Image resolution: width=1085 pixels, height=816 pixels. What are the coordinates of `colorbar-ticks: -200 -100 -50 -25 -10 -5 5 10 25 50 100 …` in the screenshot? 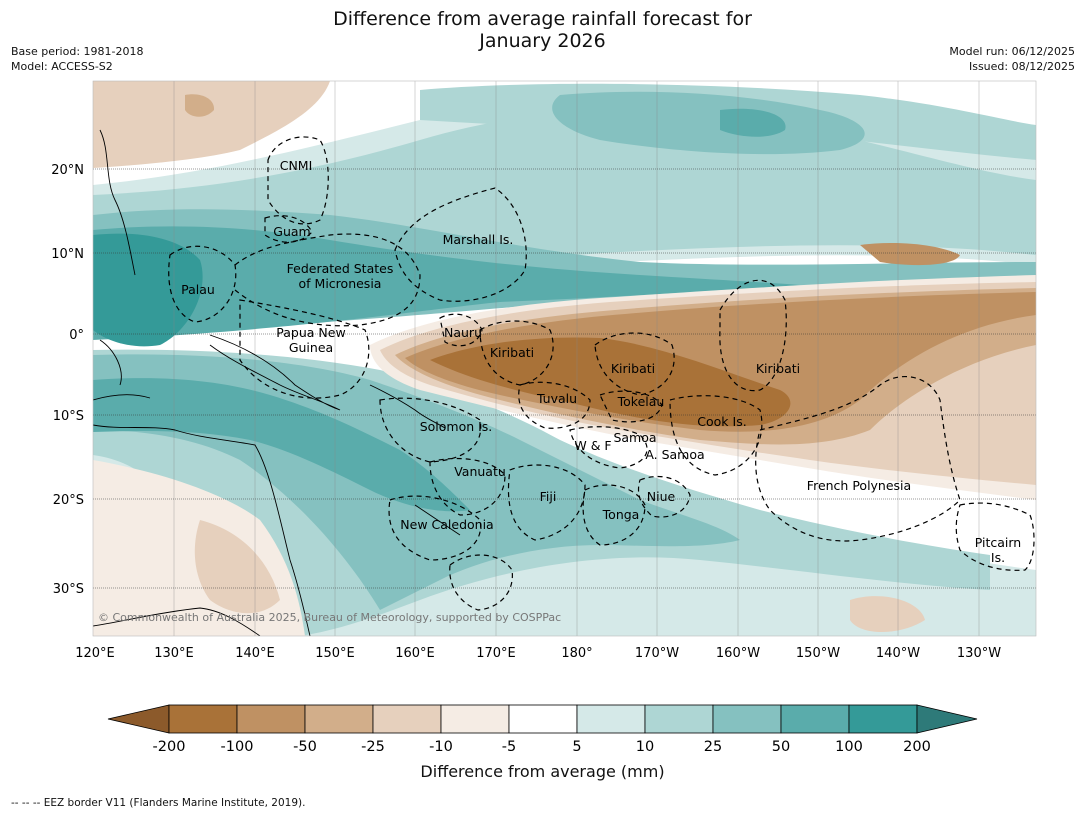 It's located at (542, 747).